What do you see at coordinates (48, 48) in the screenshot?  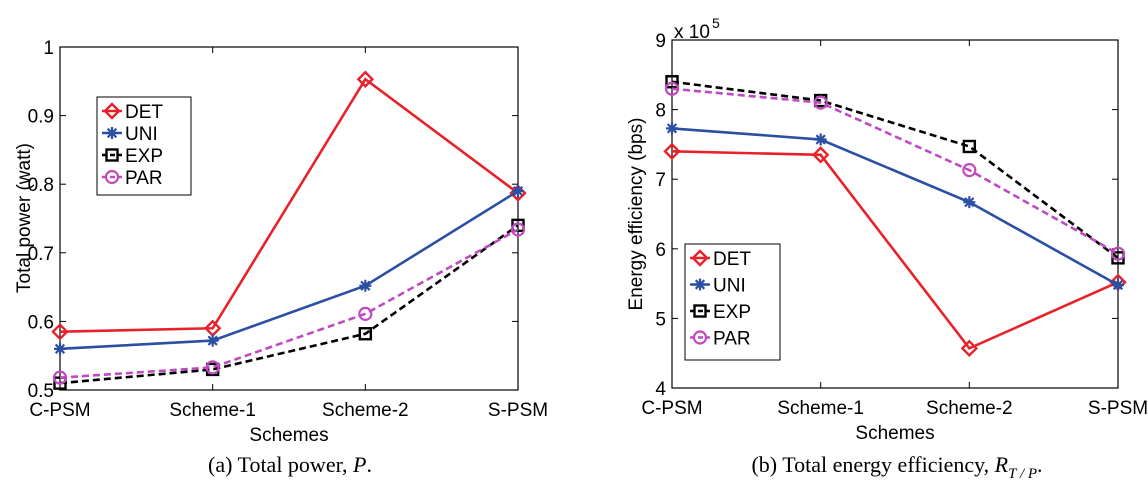 I see `y-tick-label: 1` at bounding box center [48, 48].